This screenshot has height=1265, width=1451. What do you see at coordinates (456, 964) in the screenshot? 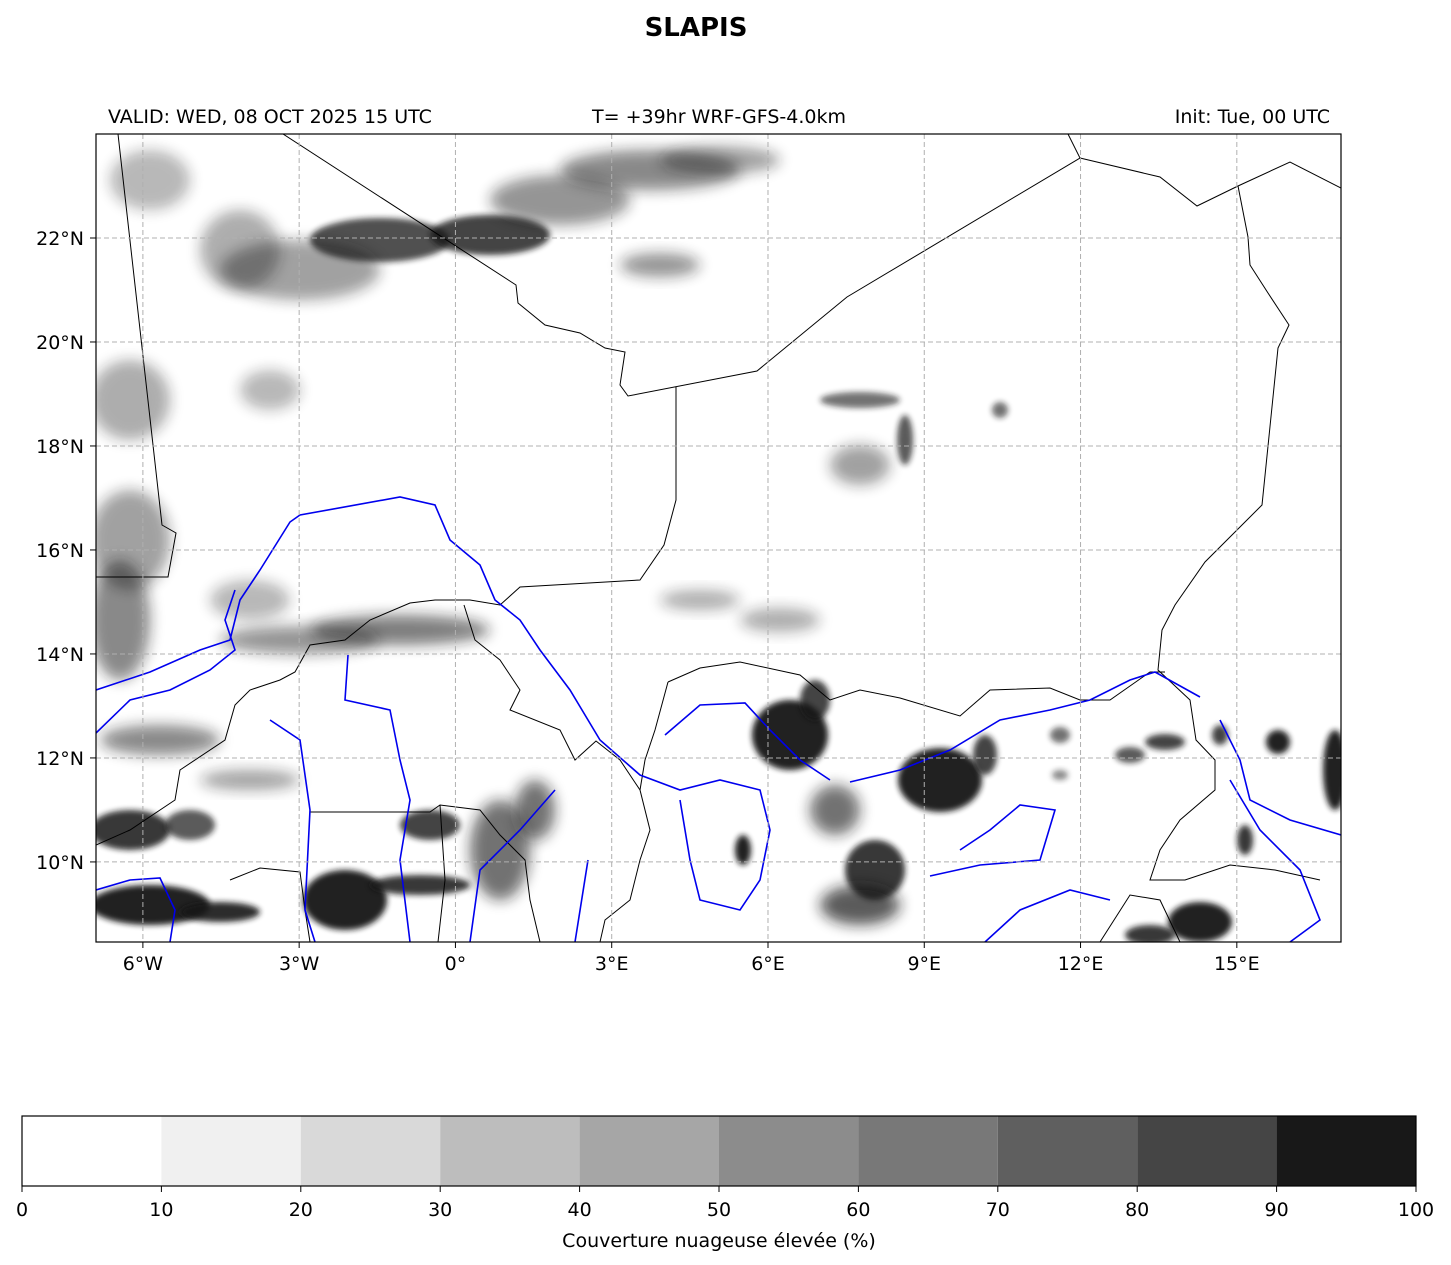
I see `x-tick-label: 0°` at bounding box center [456, 964].